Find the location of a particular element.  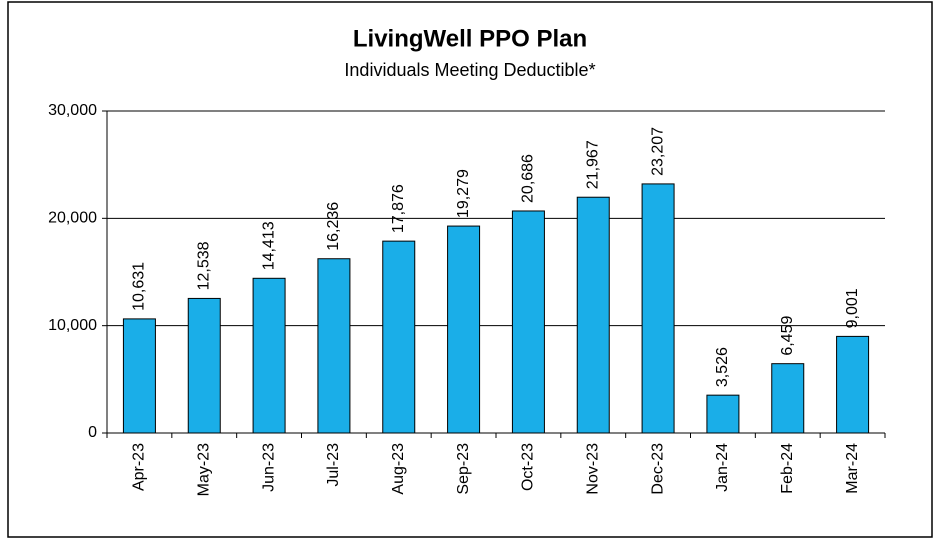

y-tick-label: 0 is located at coordinates (92, 432).